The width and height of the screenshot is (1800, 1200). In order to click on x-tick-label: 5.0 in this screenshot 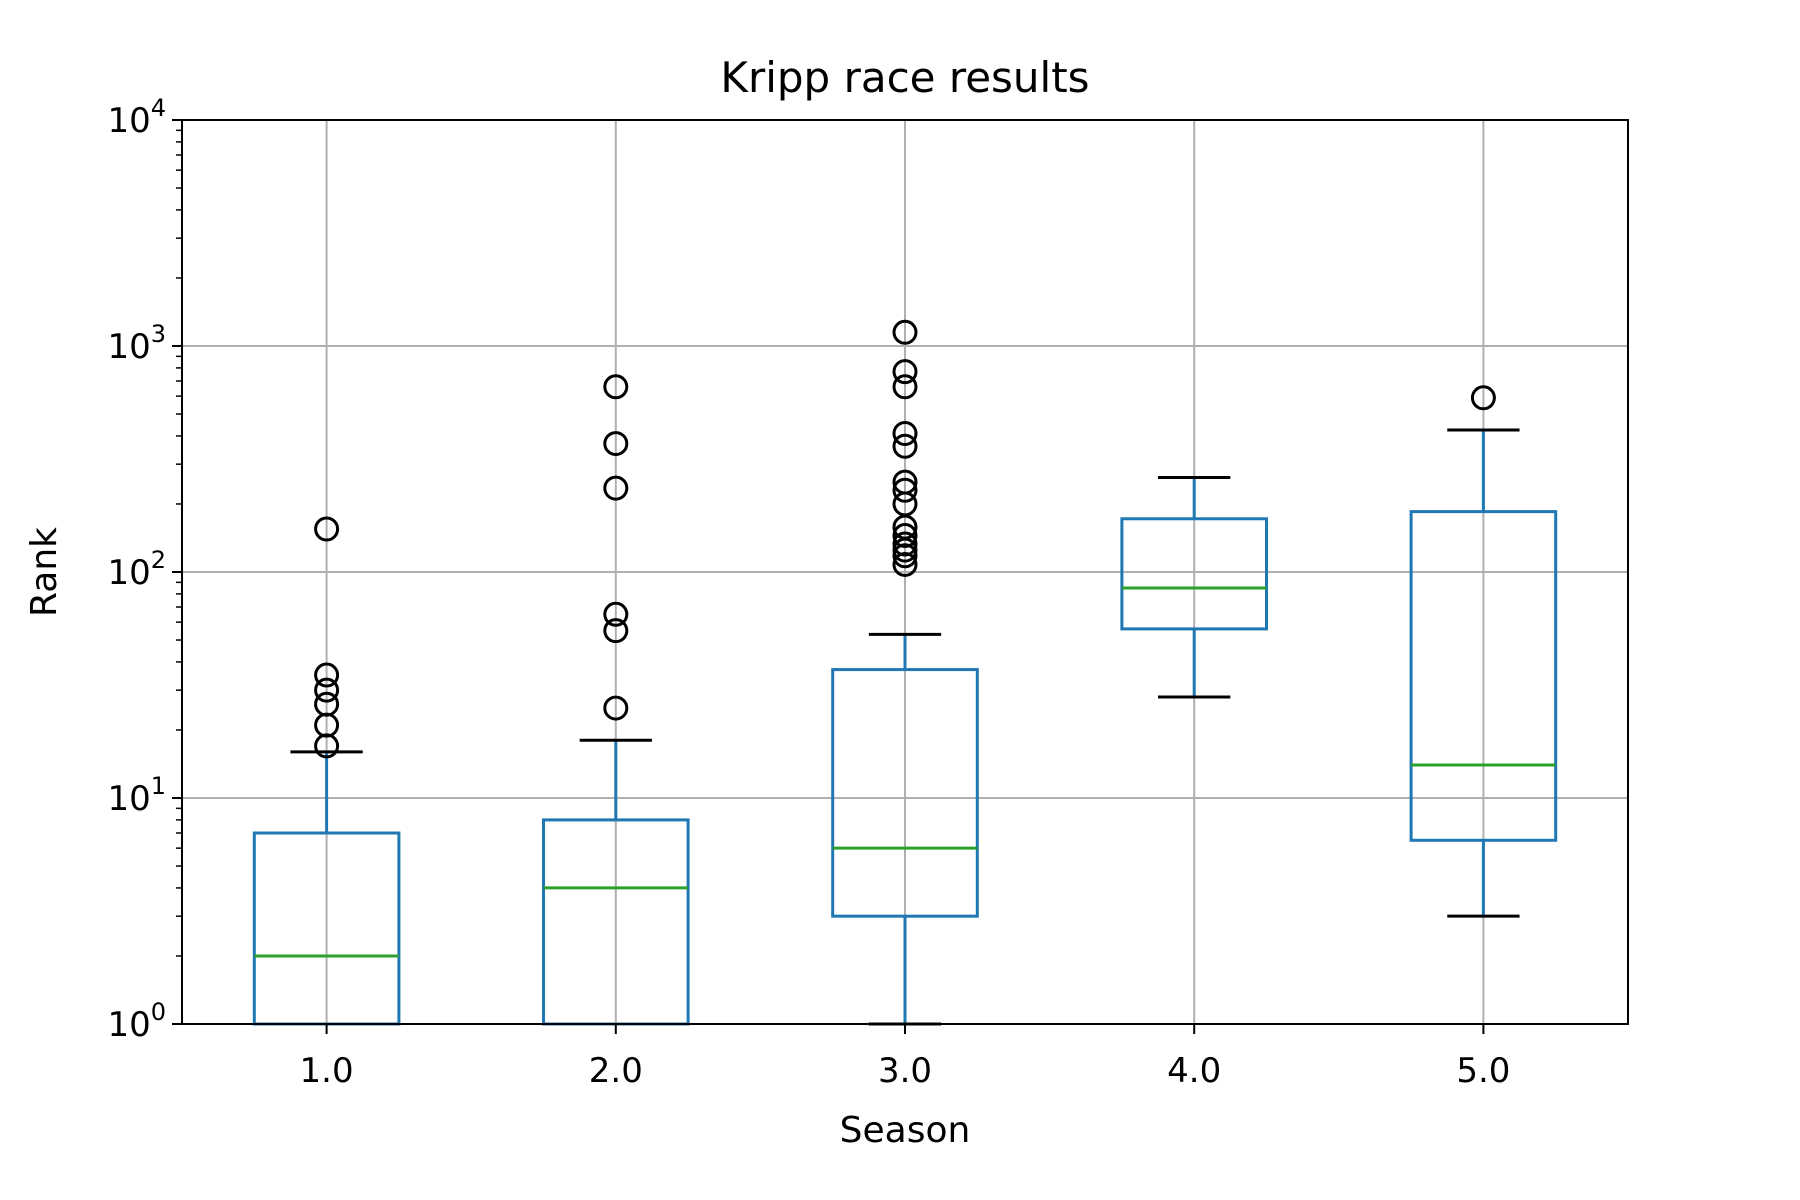, I will do `click(1483, 1071)`.